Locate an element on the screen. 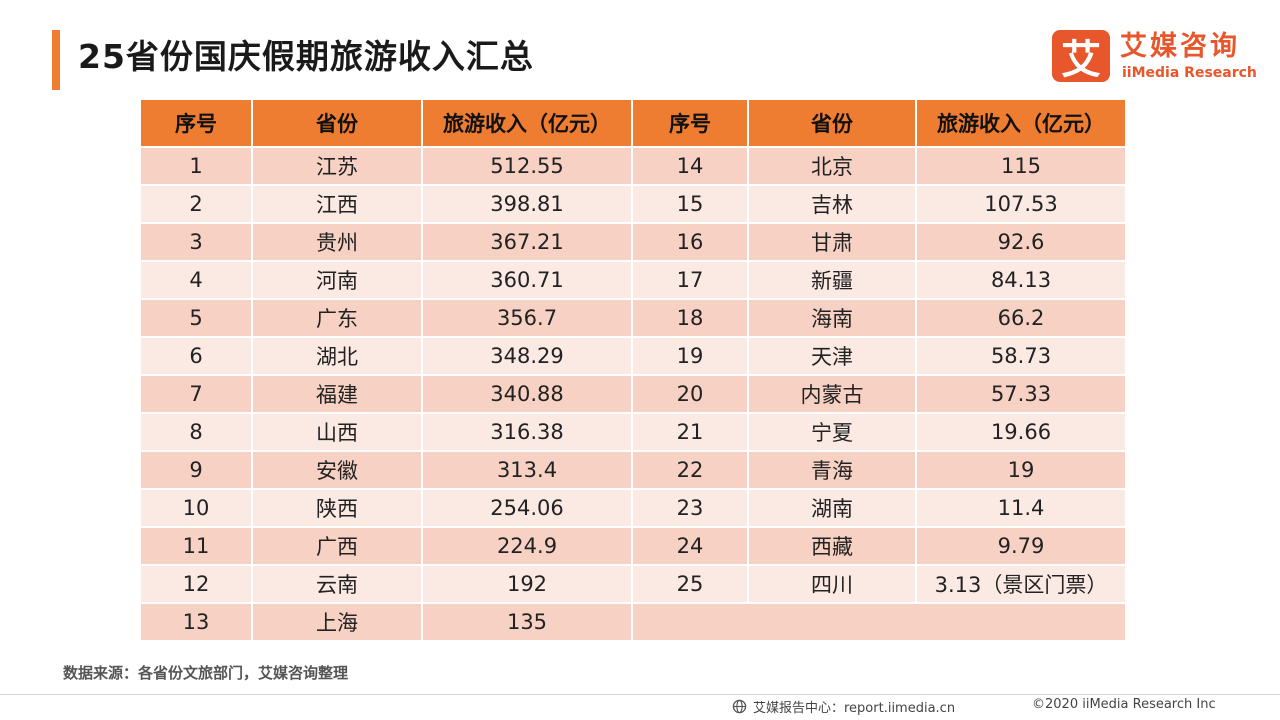 This screenshot has height=720, width=1280. data-source-note: 数据来源：各省份文旅部门，艾媒咨询整理 is located at coordinates (206, 673).